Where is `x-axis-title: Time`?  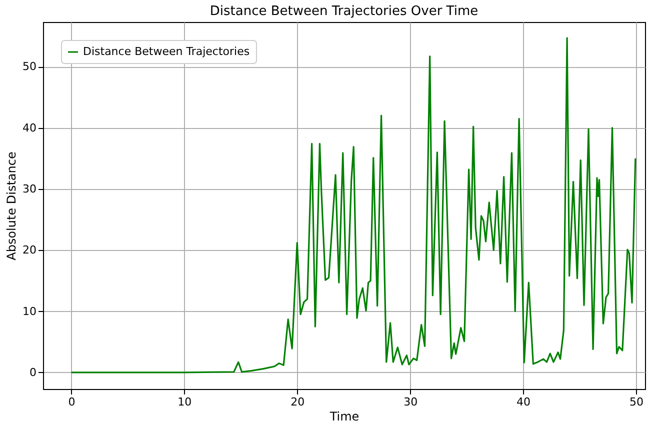 x-axis-title: Time is located at coordinates (344, 417).